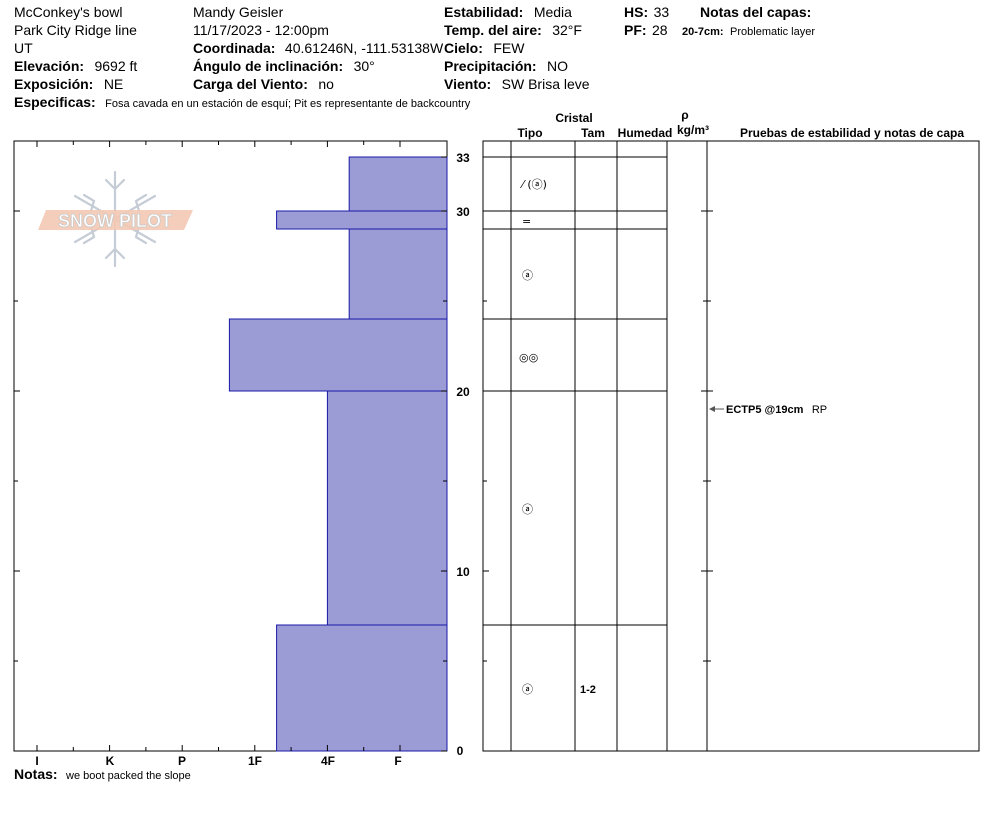  What do you see at coordinates (110, 761) in the screenshot?
I see `hardness-tick-label: K` at bounding box center [110, 761].